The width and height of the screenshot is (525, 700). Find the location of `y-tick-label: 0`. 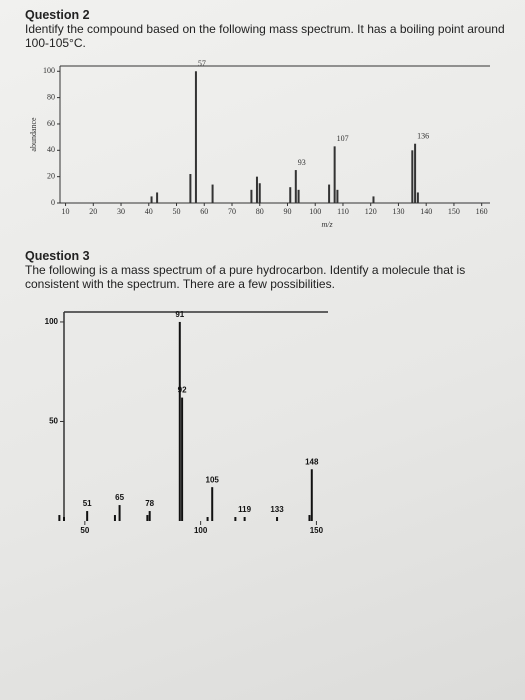

y-tick-label: 0 is located at coordinates (53, 202).